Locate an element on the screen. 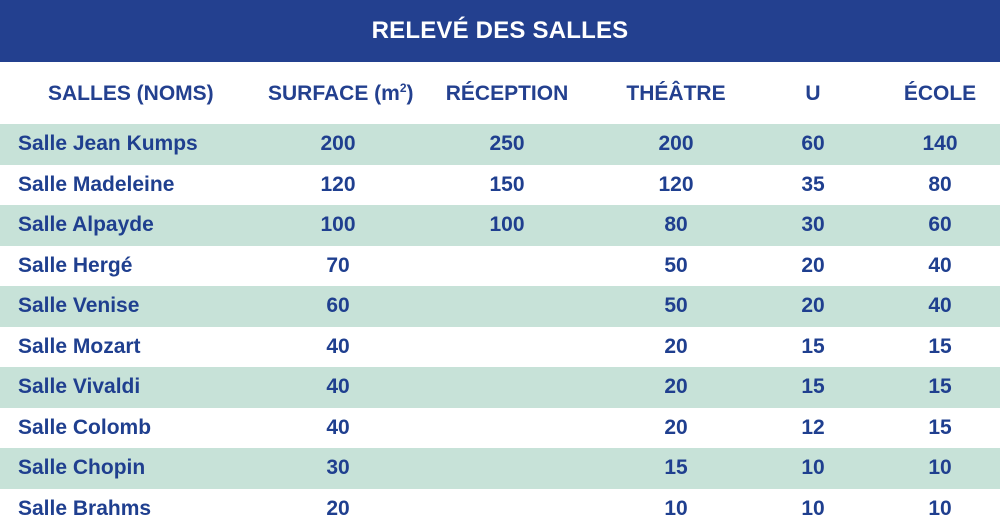  room-name-cell: Salle Chopin is located at coordinates (82, 468).